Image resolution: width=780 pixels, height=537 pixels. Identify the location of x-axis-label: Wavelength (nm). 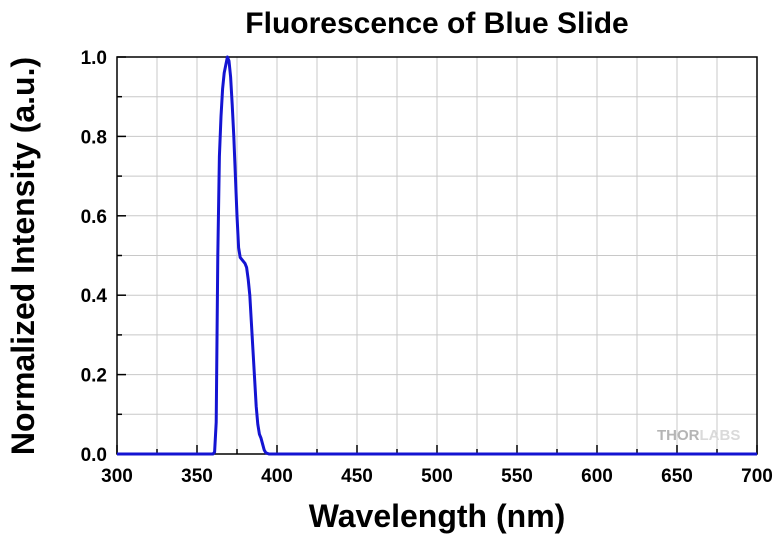
(437, 516).